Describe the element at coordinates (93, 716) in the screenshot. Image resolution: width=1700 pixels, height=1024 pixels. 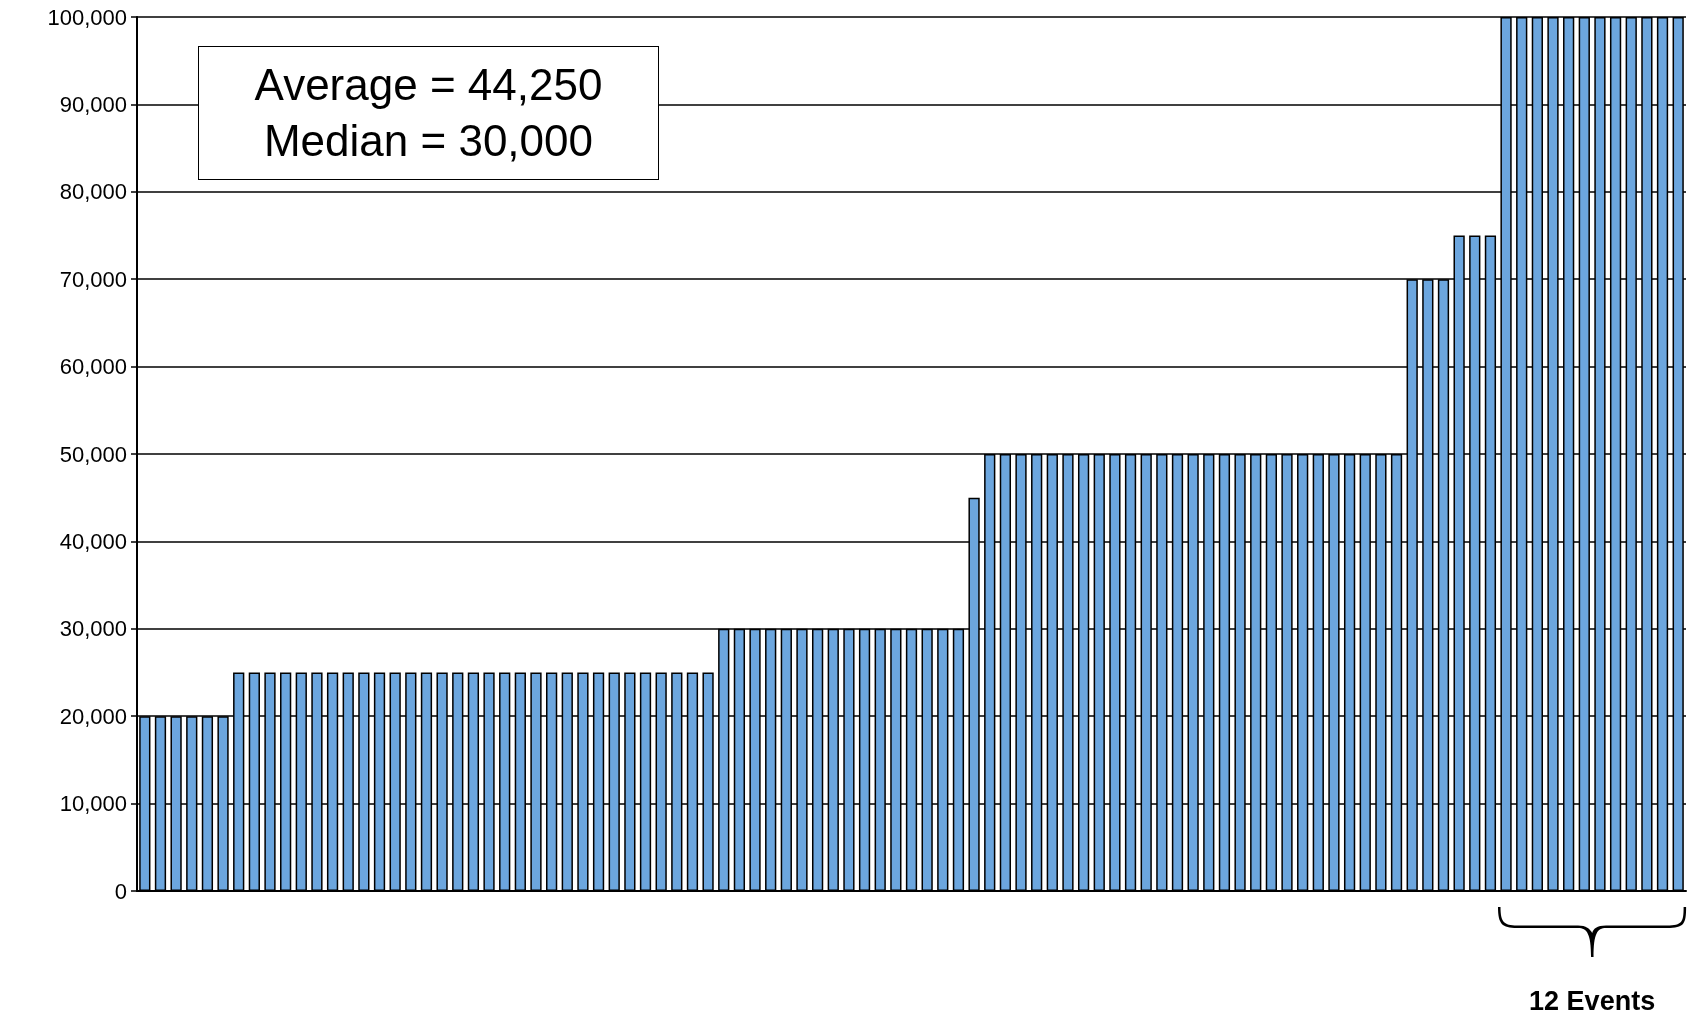
I see `y-tick-label: 20,000` at that location.